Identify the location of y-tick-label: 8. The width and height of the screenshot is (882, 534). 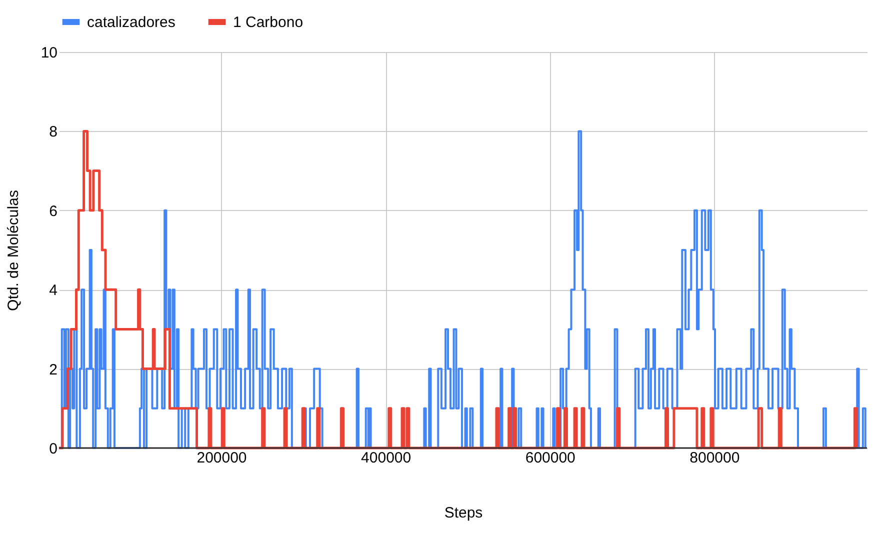
(53, 132).